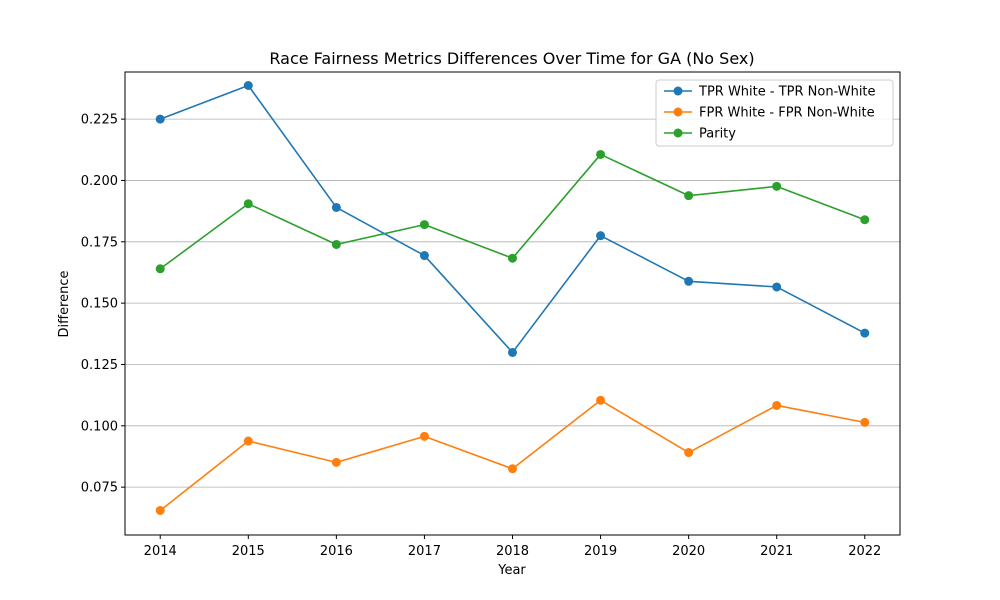  Describe the element at coordinates (99, 488) in the screenshot. I see `y-tick-label: 0.075` at that location.